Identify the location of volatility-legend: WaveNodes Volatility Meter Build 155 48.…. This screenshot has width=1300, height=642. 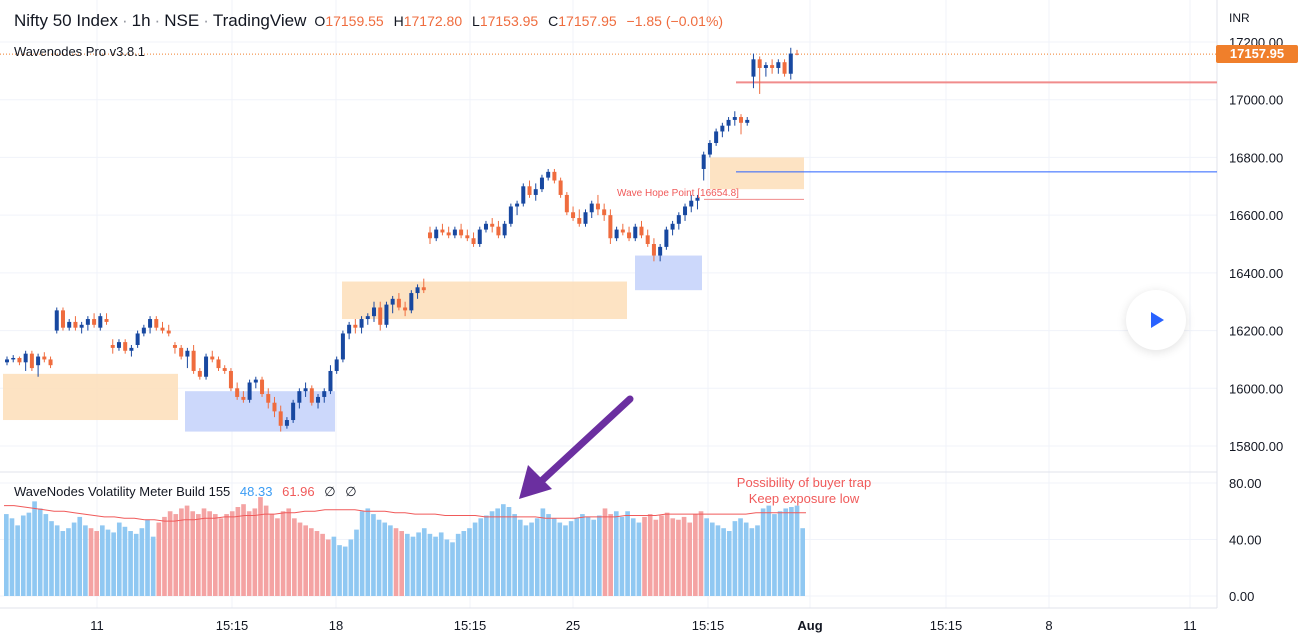
(185, 492).